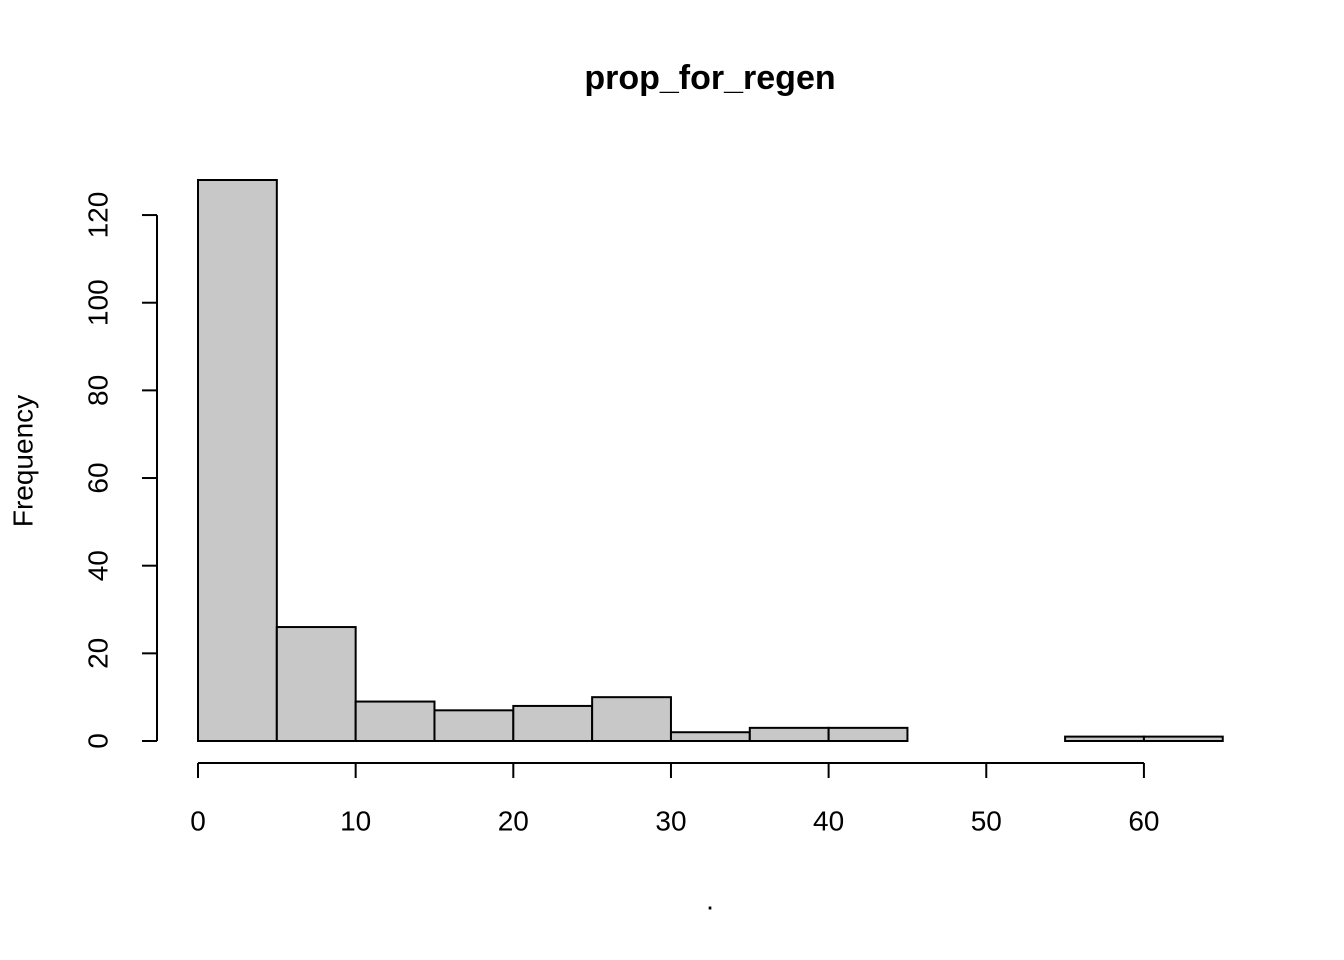 This screenshot has width=1344, height=960. What do you see at coordinates (97, 653) in the screenshot?
I see `y-tick-label: 20` at bounding box center [97, 653].